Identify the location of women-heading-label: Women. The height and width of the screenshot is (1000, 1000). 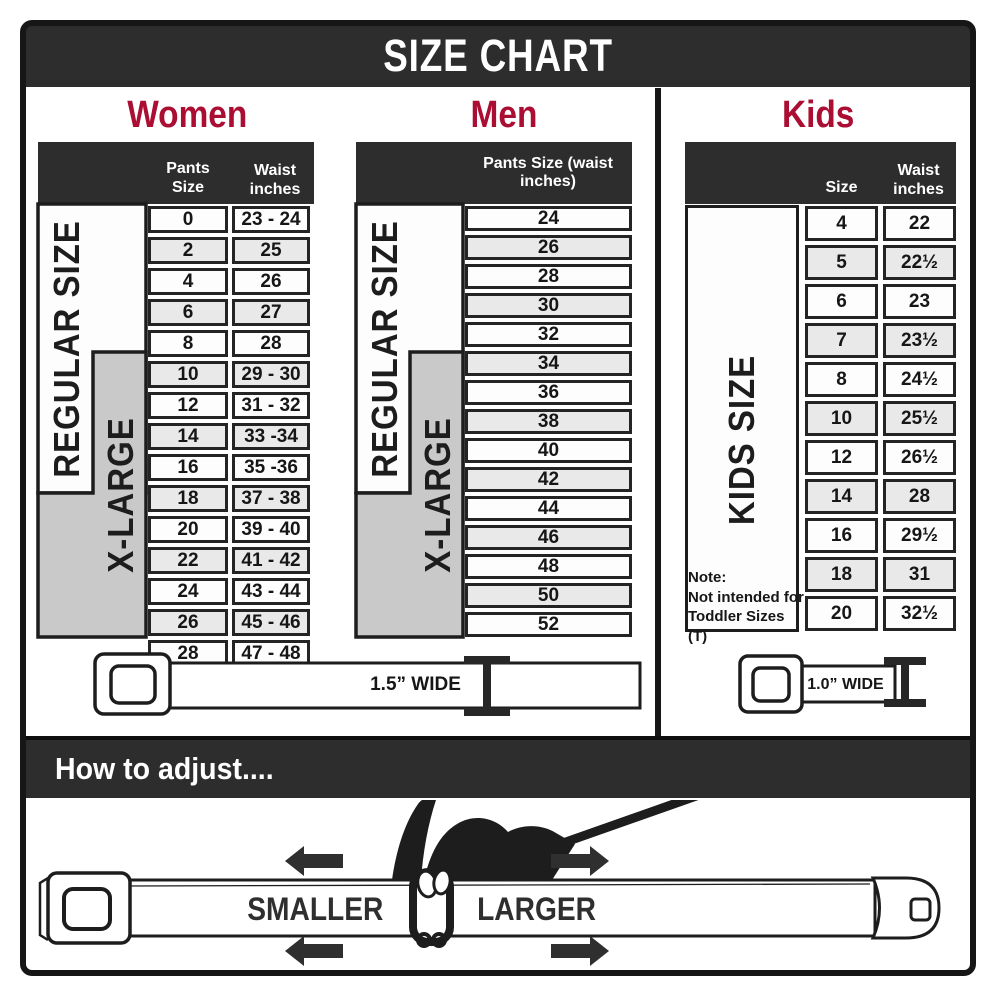
(187, 114).